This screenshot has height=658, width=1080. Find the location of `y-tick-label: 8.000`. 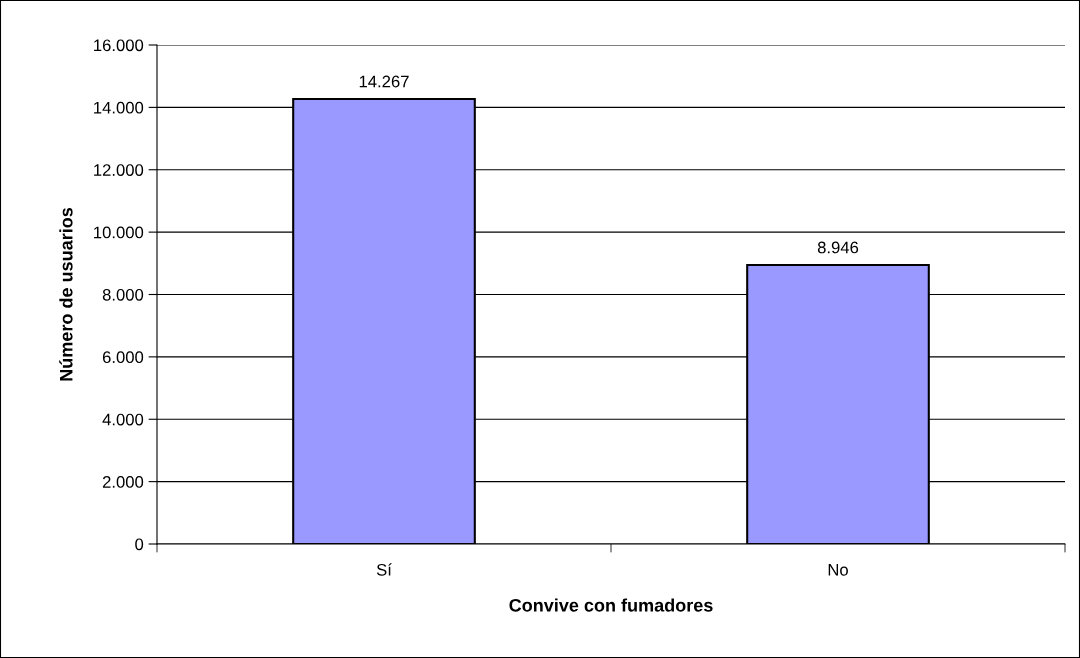

y-tick-label: 8.000 is located at coordinates (123, 294).